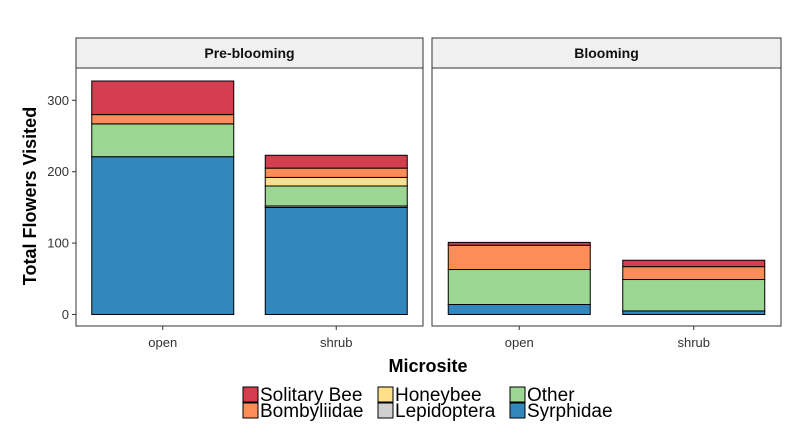 The height and width of the screenshot is (437, 800). Describe the element at coordinates (438, 395) in the screenshot. I see `legend-label: Honeybee` at that location.